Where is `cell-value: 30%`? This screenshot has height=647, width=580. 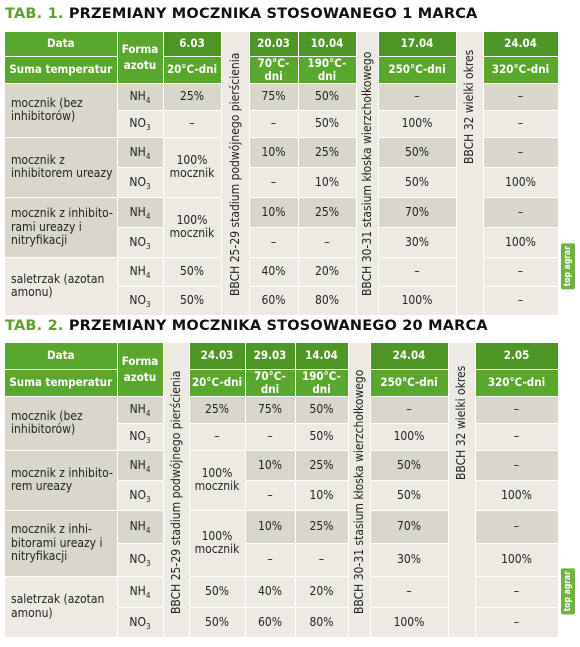
cell-value: 30% is located at coordinates (409, 560).